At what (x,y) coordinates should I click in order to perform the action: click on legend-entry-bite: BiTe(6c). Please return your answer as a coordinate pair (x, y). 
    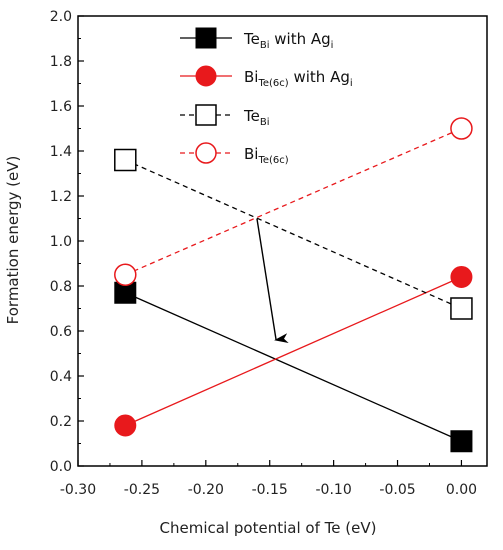
    Looking at the image, I should click on (234, 154).